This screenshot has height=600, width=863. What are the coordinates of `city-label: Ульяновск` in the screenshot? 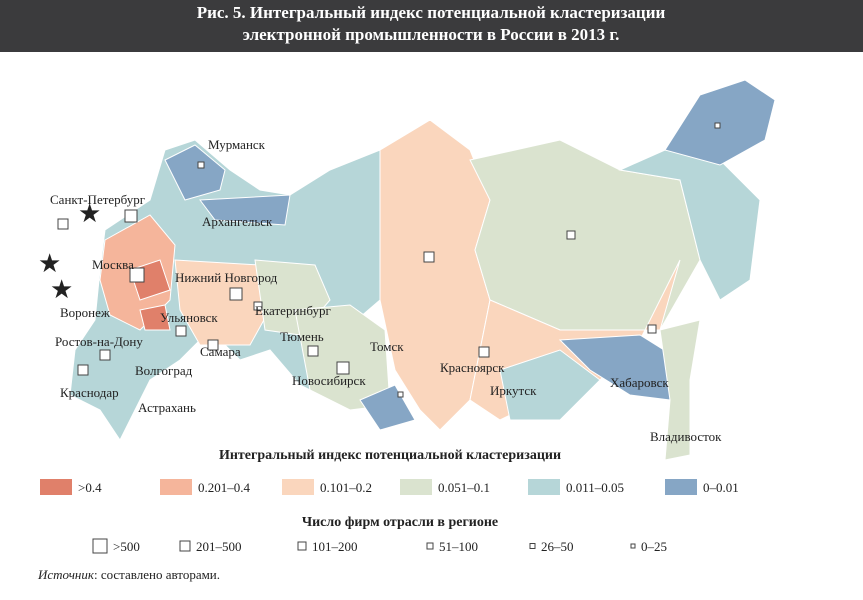 It's located at (189, 317).